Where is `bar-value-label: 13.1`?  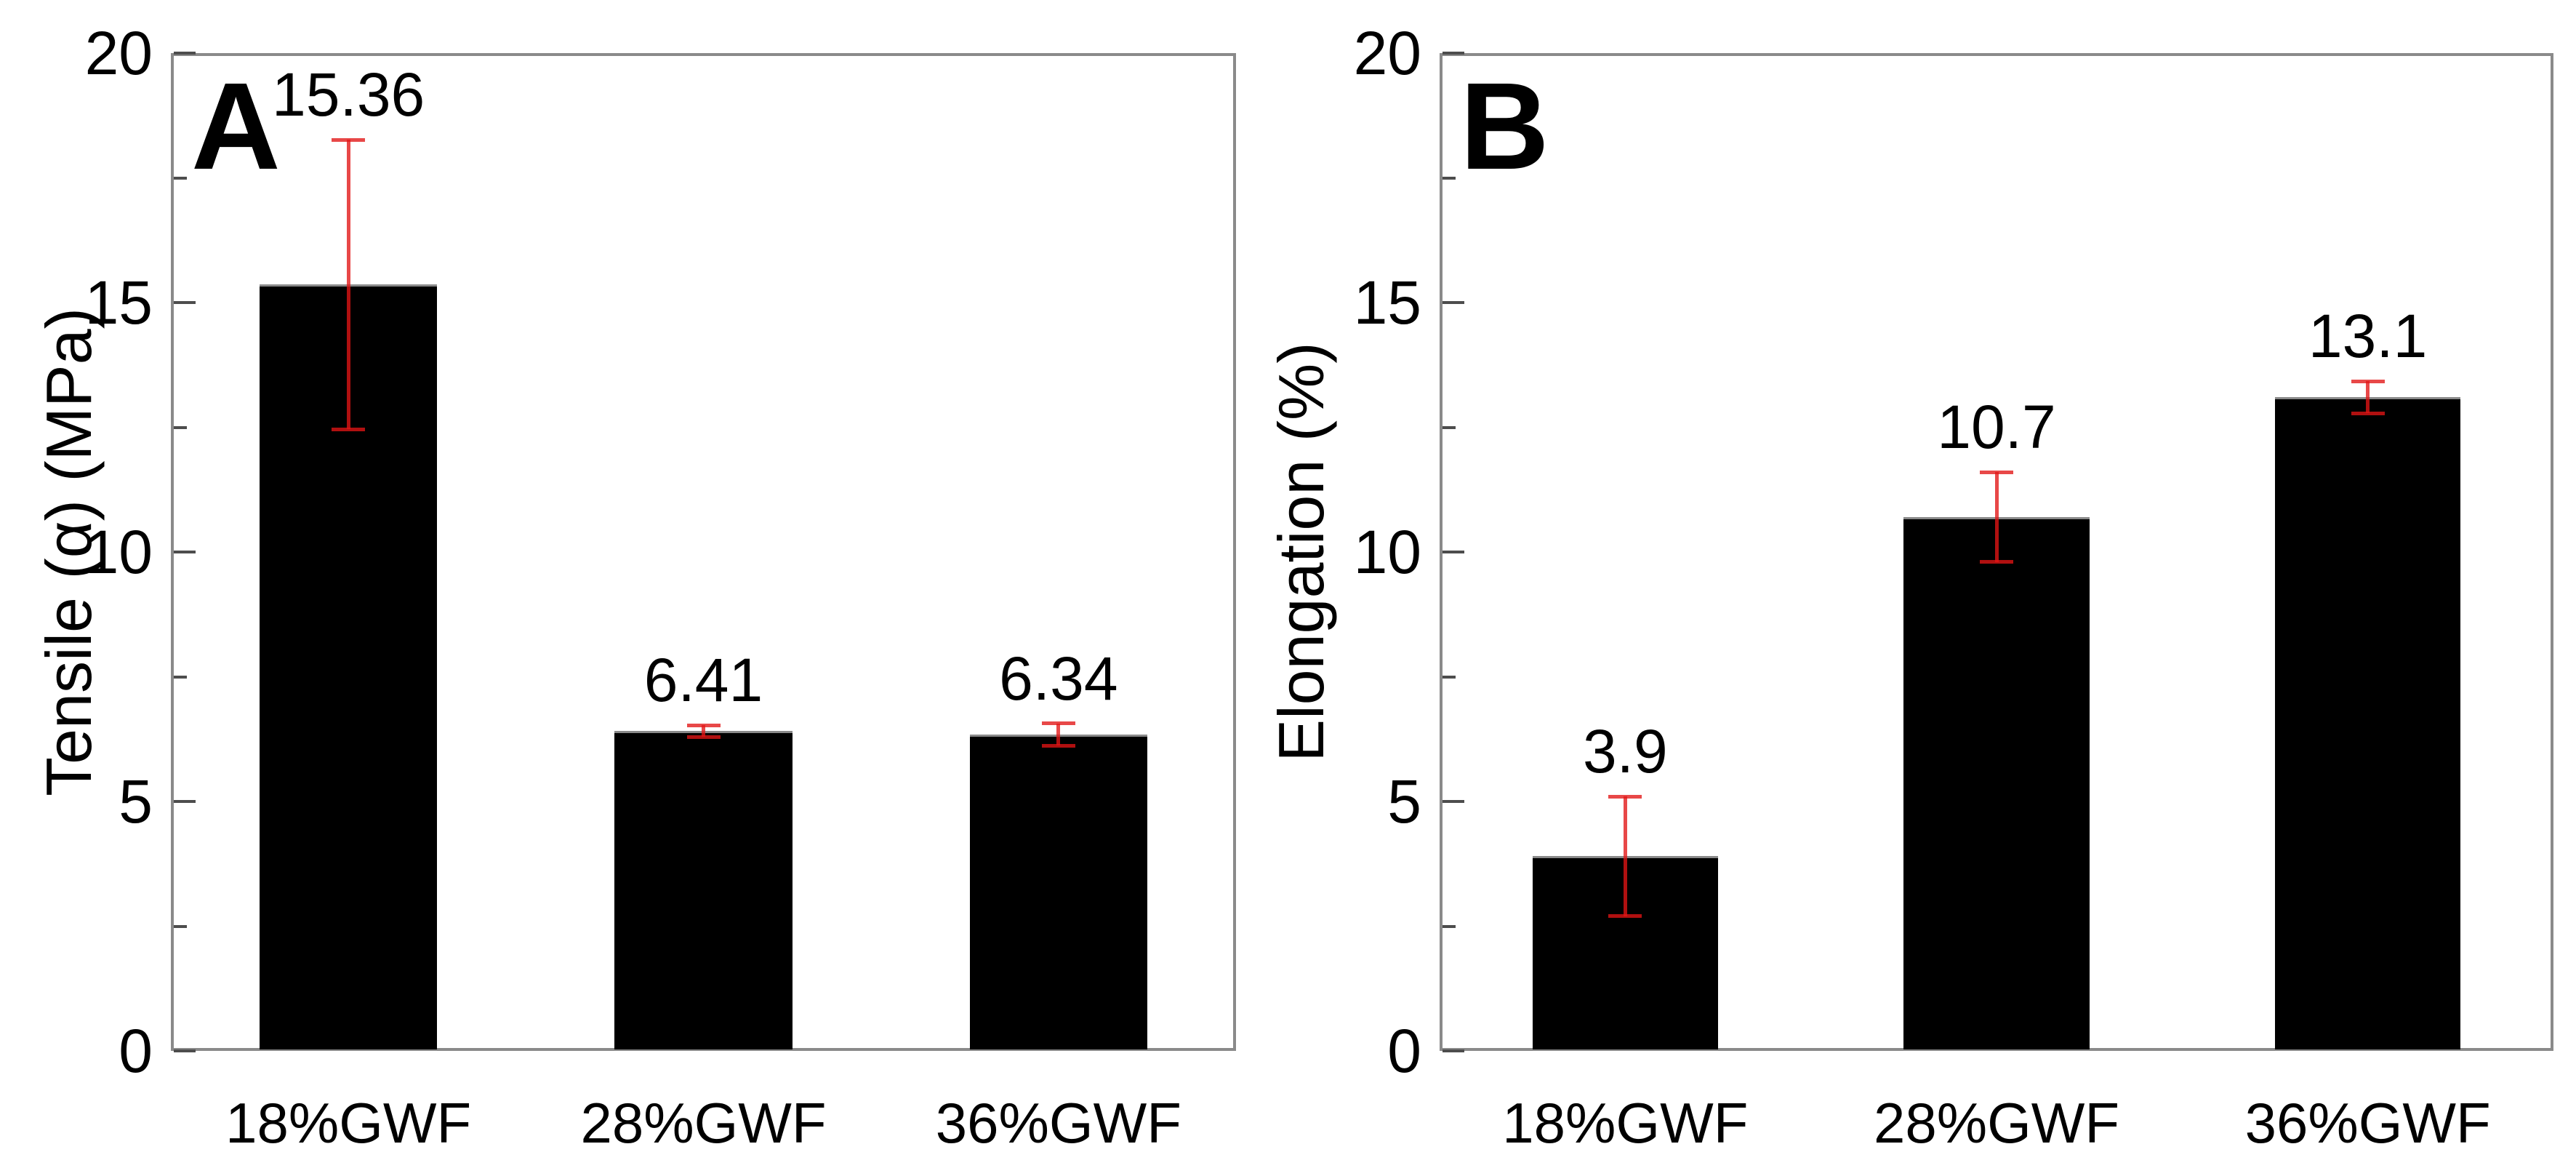
bar-value-label: 13.1 is located at coordinates (2368, 336).